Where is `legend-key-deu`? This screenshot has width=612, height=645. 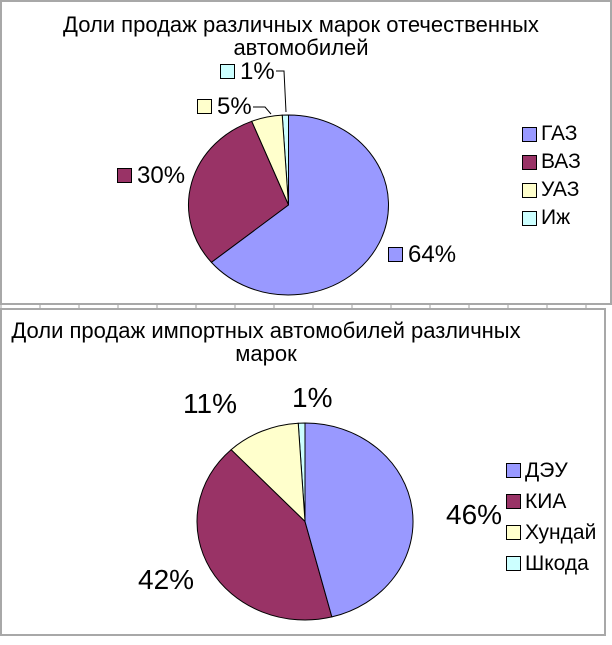 legend-key-deu is located at coordinates (513, 470).